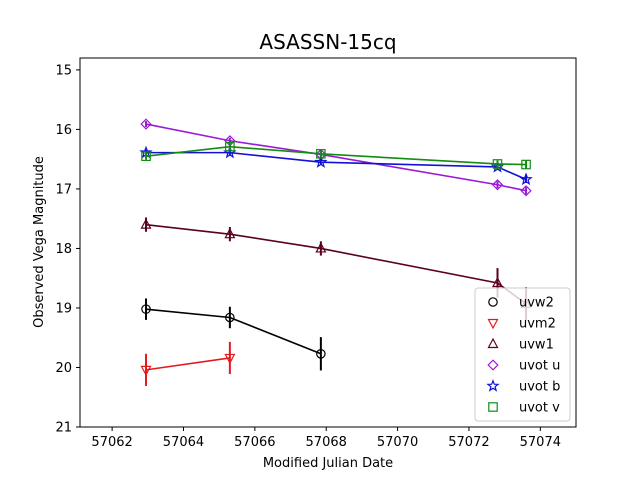 Image resolution: width=640 pixels, height=480 pixels. I want to click on x-tick-label: 57066, so click(254, 442).